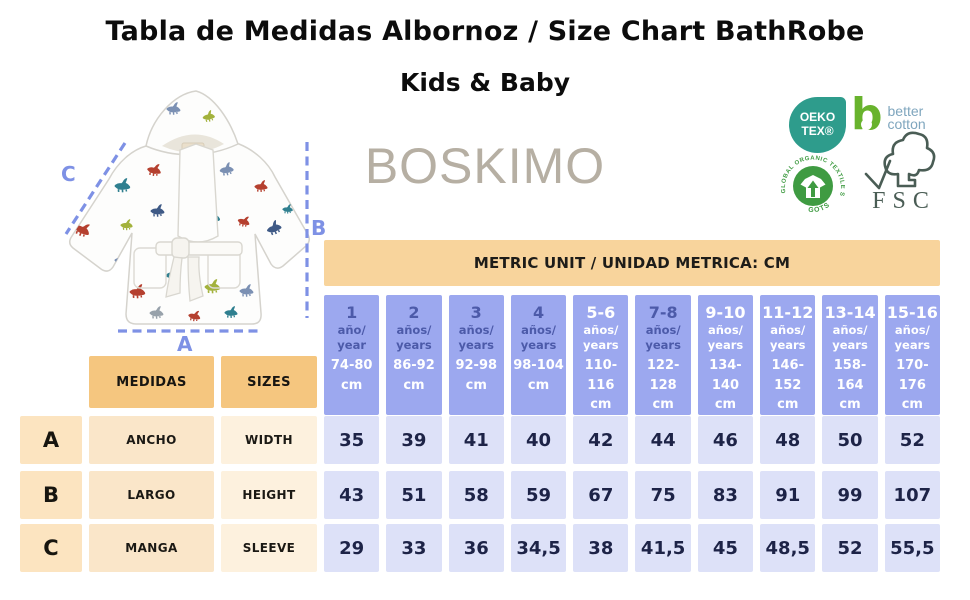 The width and height of the screenshot is (970, 600). What do you see at coordinates (912, 312) in the screenshot?
I see `size-age: 15-16` at bounding box center [912, 312].